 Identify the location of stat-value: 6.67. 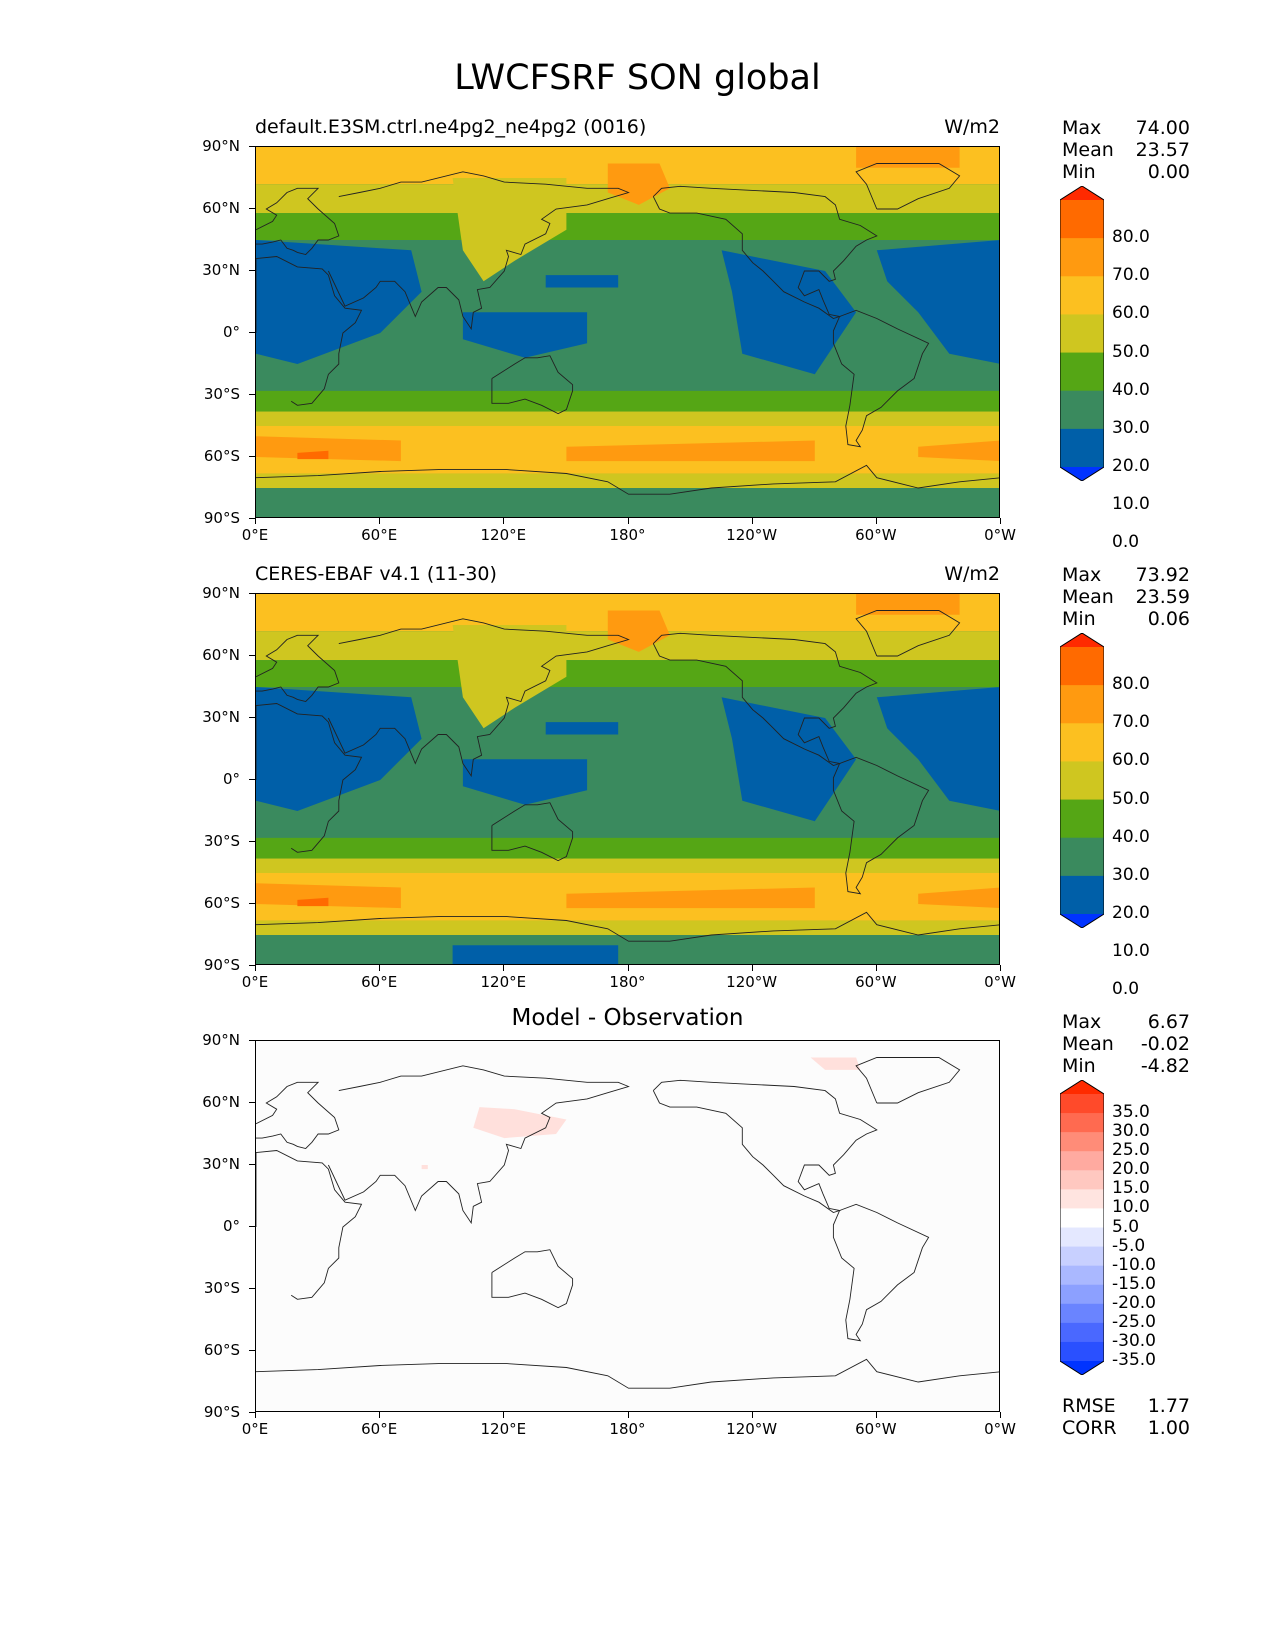
(1168, 1022).